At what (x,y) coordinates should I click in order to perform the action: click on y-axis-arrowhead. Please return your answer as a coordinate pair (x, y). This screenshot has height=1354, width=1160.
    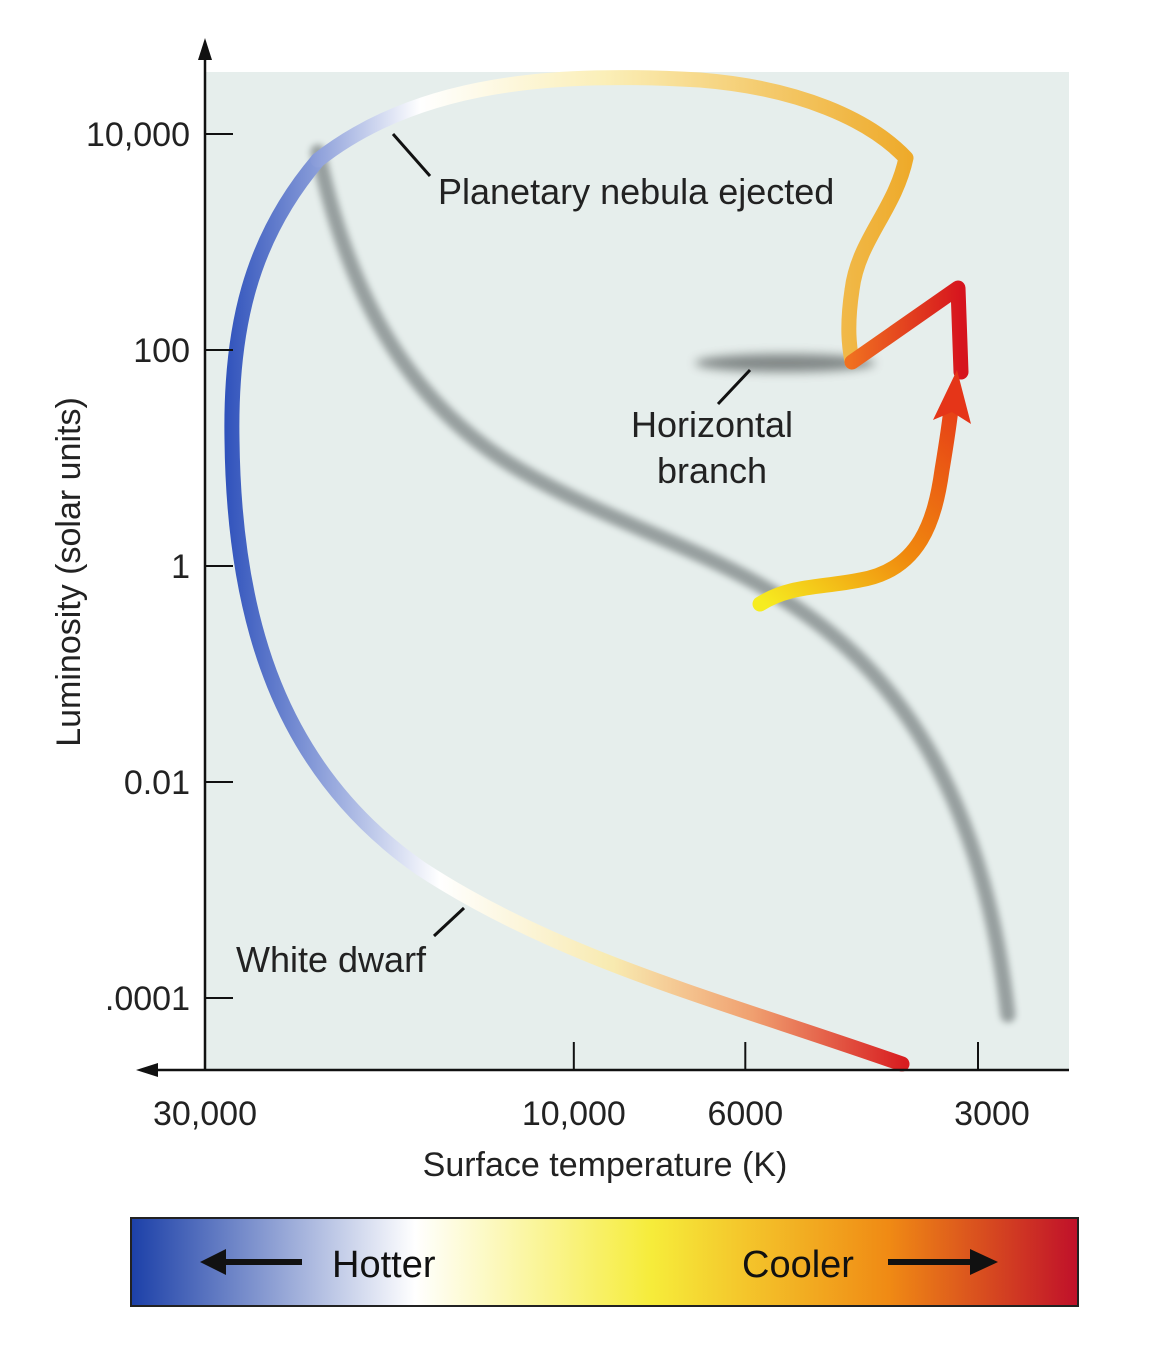
    Looking at the image, I should click on (205, 49).